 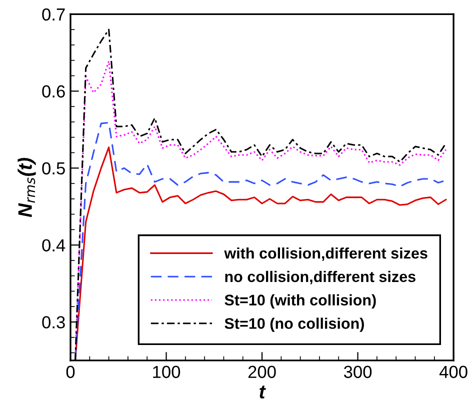 I want to click on y-tick-label: 0.3, so click(x=53, y=322).